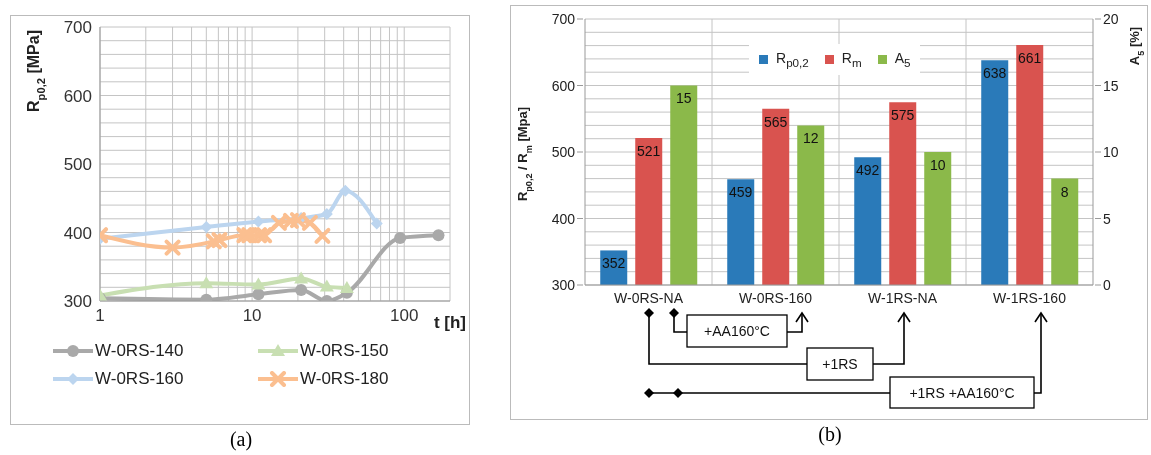  What do you see at coordinates (741, 192) in the screenshot?
I see `data-label: 459` at bounding box center [741, 192].